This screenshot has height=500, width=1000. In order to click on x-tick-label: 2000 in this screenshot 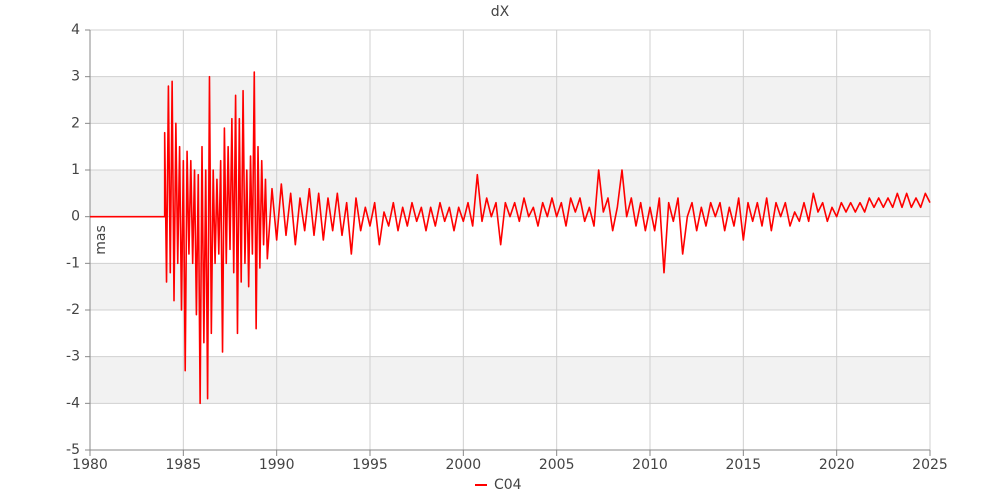, I will do `click(464, 465)`.